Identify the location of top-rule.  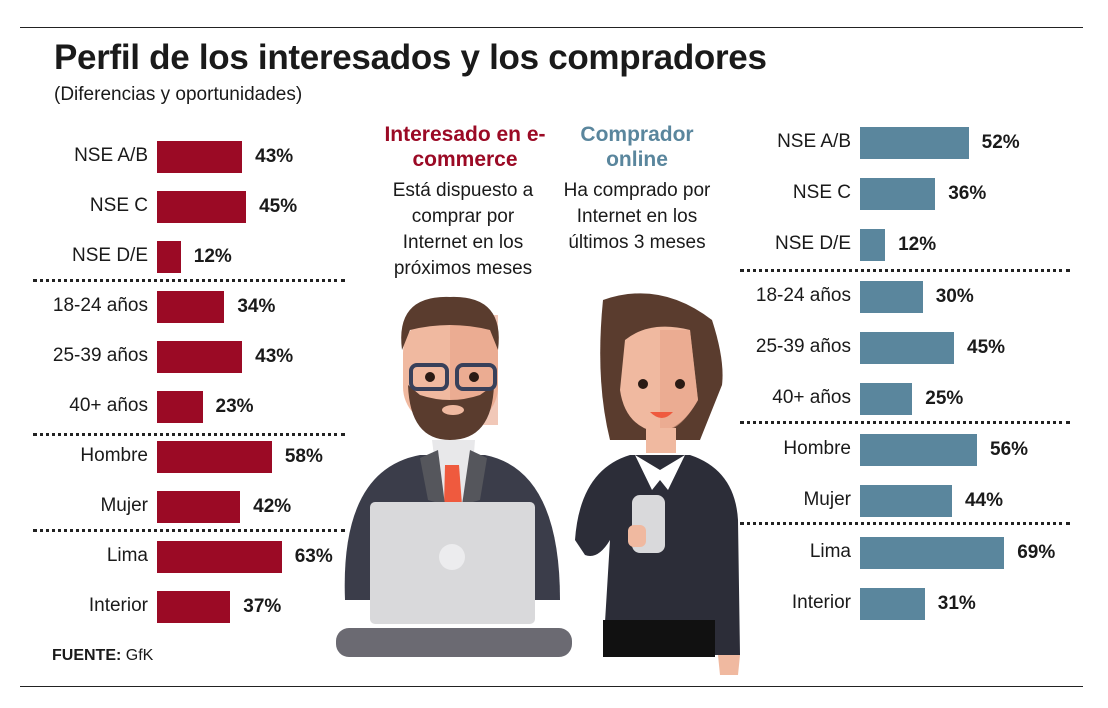
(551, 27).